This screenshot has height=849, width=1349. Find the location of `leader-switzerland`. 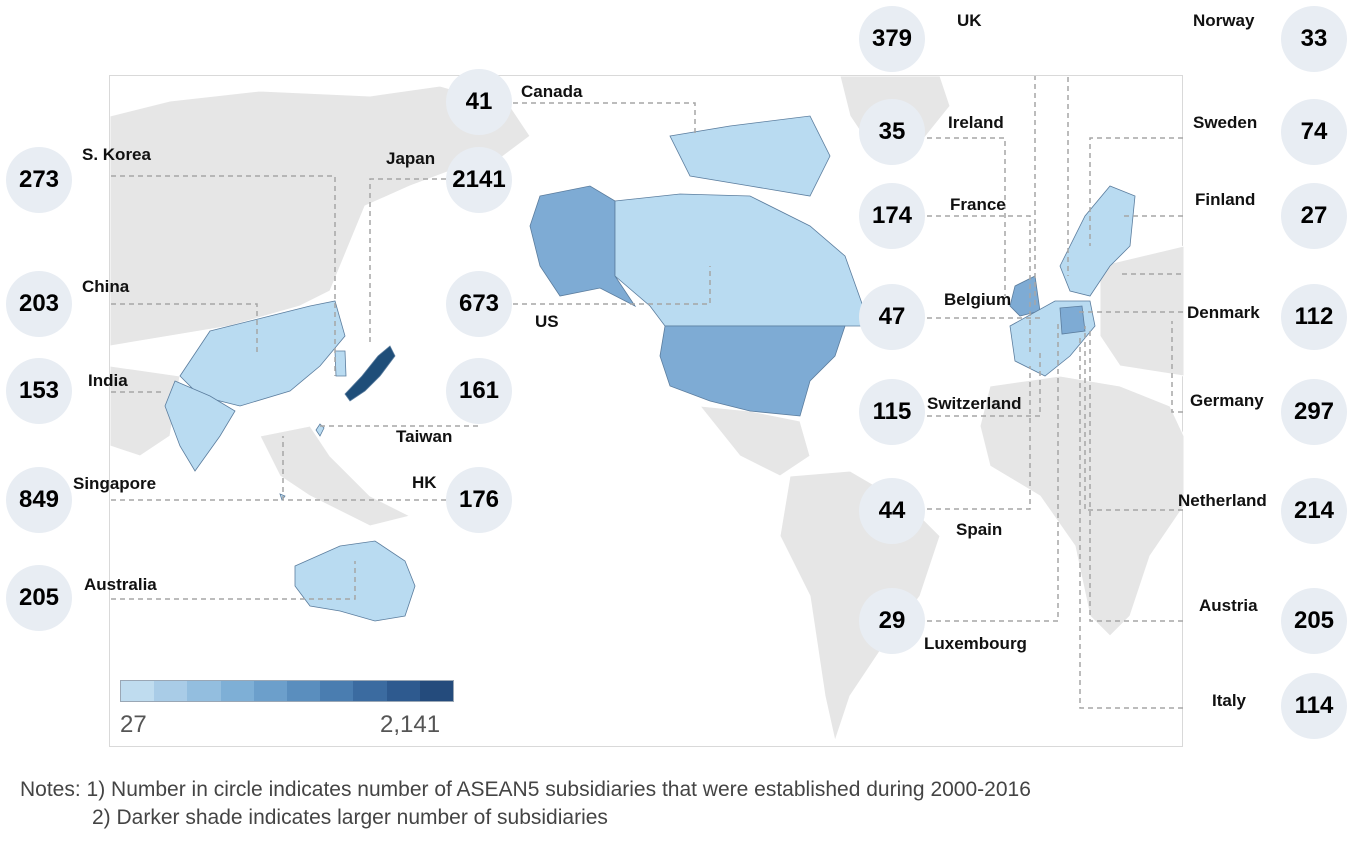

leader-switzerland is located at coordinates (984, 384).